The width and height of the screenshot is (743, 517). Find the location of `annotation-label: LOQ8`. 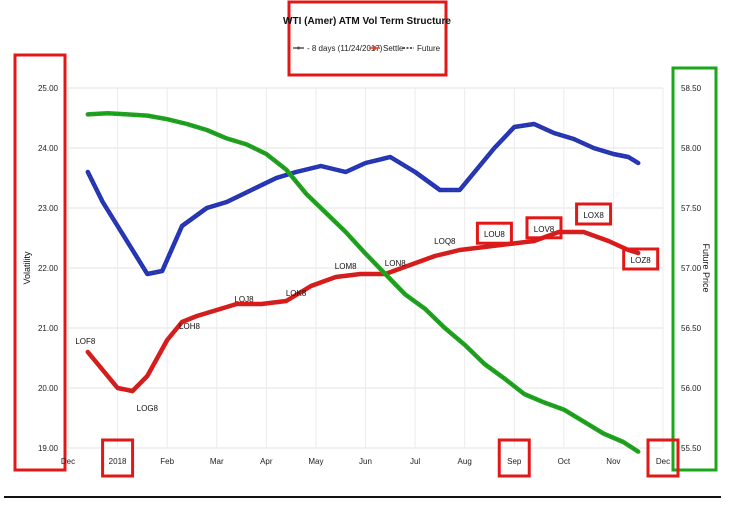

annotation-label: LOQ8 is located at coordinates (445, 241).